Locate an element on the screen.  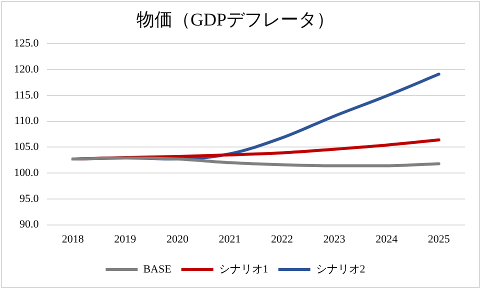
legend-label: シナリオ1 is located at coordinates (243, 269).